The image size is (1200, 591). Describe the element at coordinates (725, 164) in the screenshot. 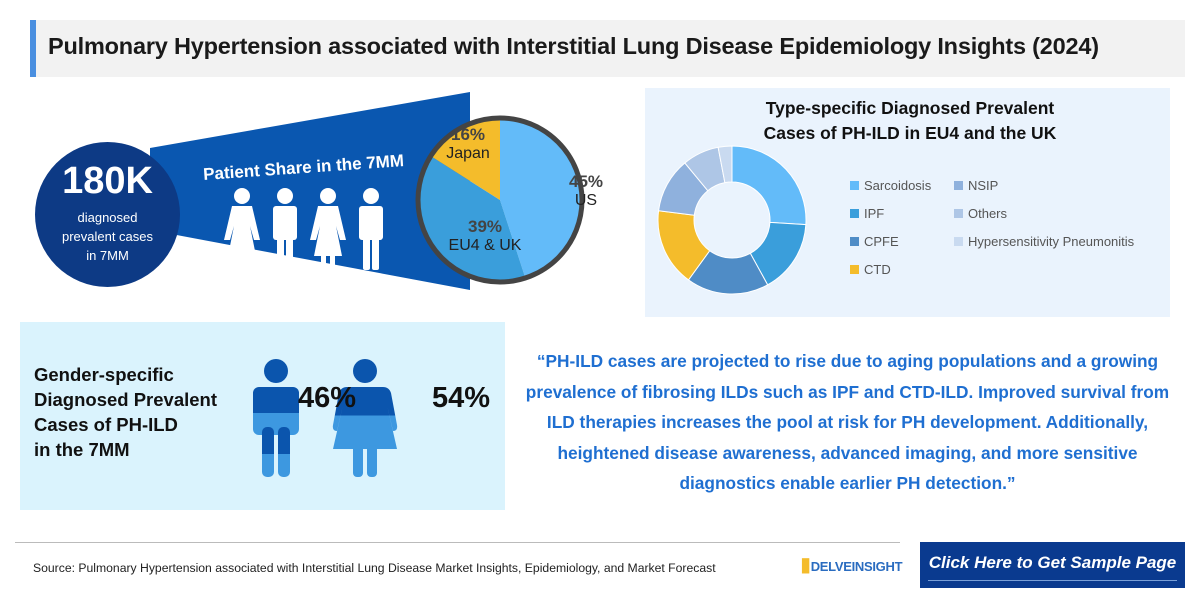

I see `slice-hypersensitivity-pneumonitis` at that location.